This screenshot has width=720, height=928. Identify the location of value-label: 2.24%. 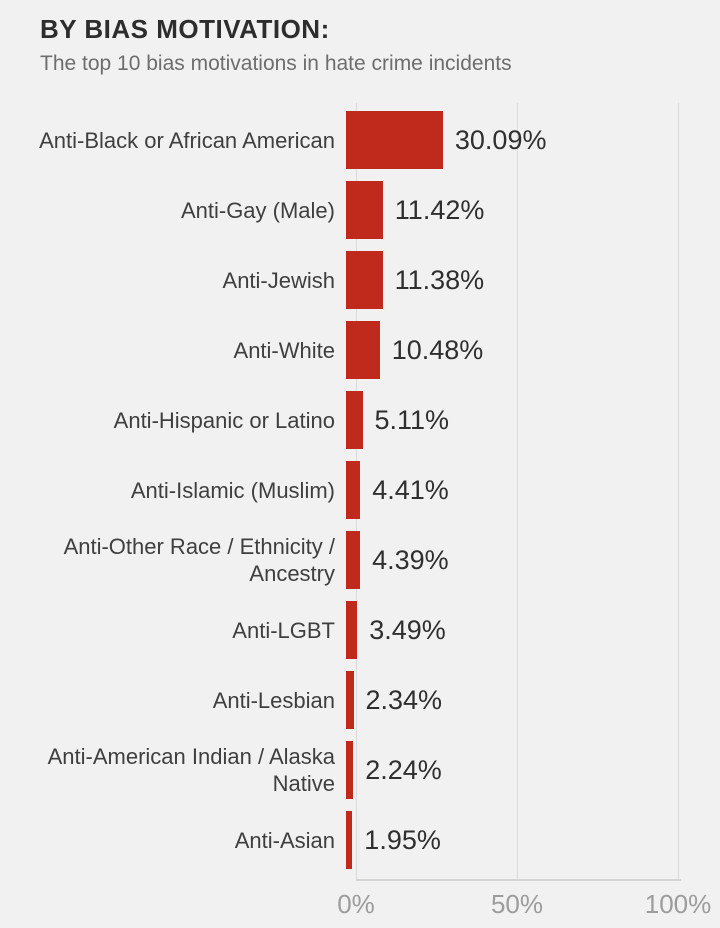
(403, 769).